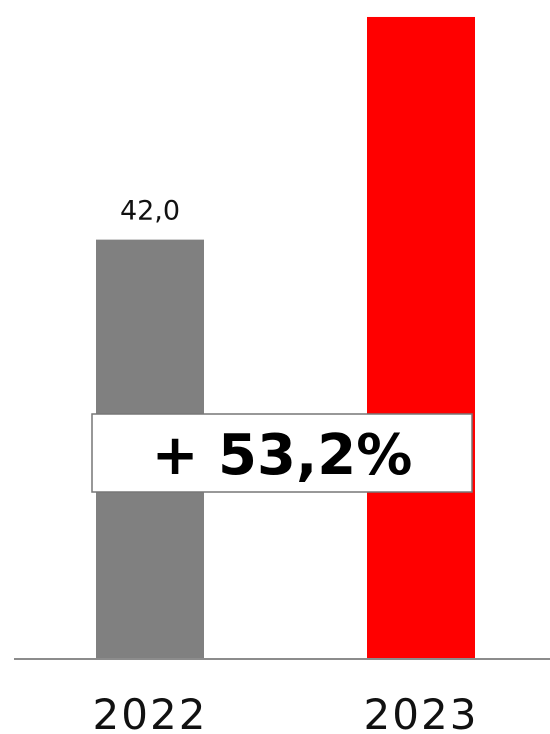 The height and width of the screenshot is (734, 550). What do you see at coordinates (150, 211) in the screenshot?
I see `value-label-2022: 42,0` at bounding box center [150, 211].